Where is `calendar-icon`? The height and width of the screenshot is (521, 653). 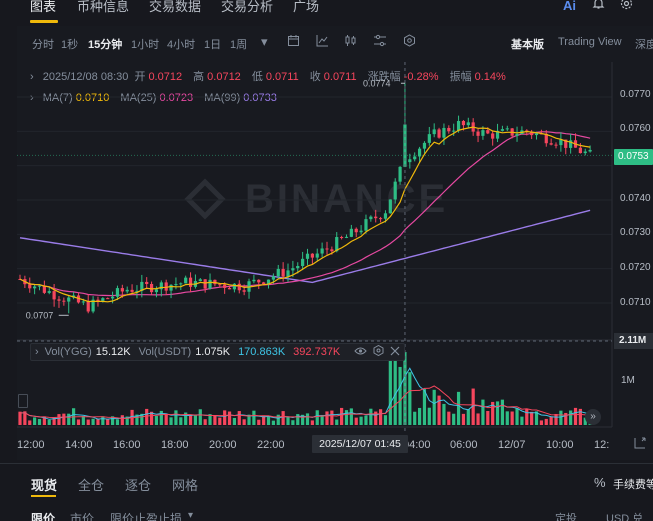 calendar-icon is located at coordinates (293, 42).